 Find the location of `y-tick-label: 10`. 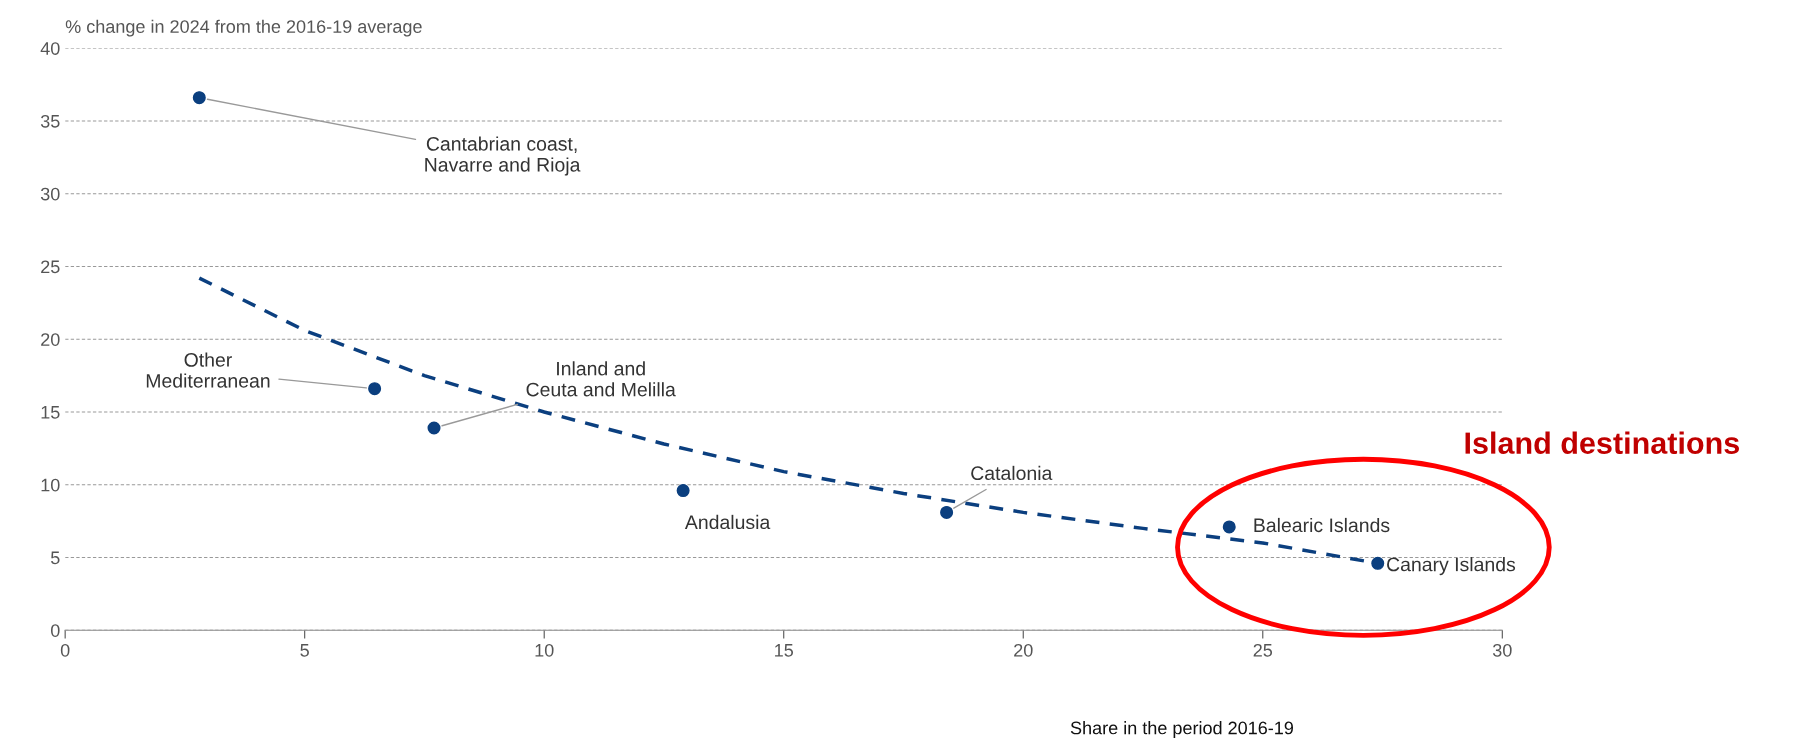

y-tick-label: 10 is located at coordinates (50, 485).